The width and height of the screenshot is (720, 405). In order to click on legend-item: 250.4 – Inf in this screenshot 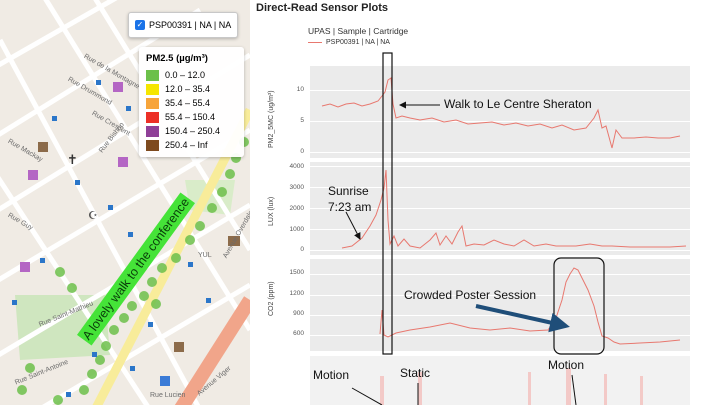, I will do `click(191, 145)`.